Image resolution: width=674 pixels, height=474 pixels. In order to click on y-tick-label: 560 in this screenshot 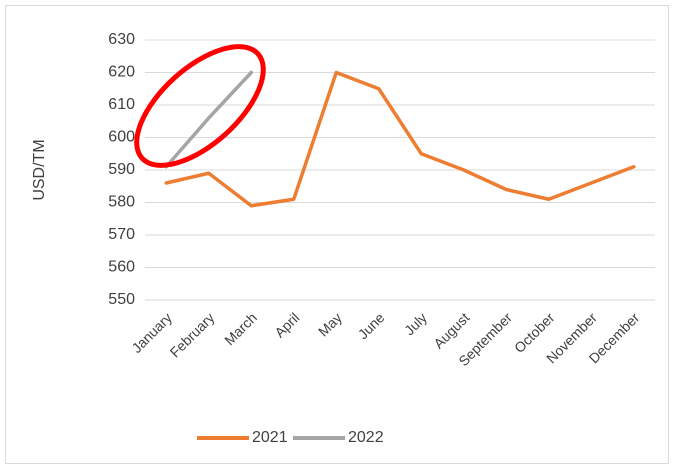, I will do `click(121, 267)`.